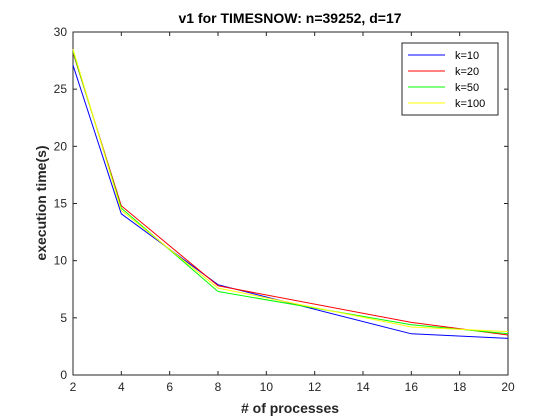 The width and height of the screenshot is (560, 420). Describe the element at coordinates (61, 32) in the screenshot. I see `y-tick-label: 30` at that location.